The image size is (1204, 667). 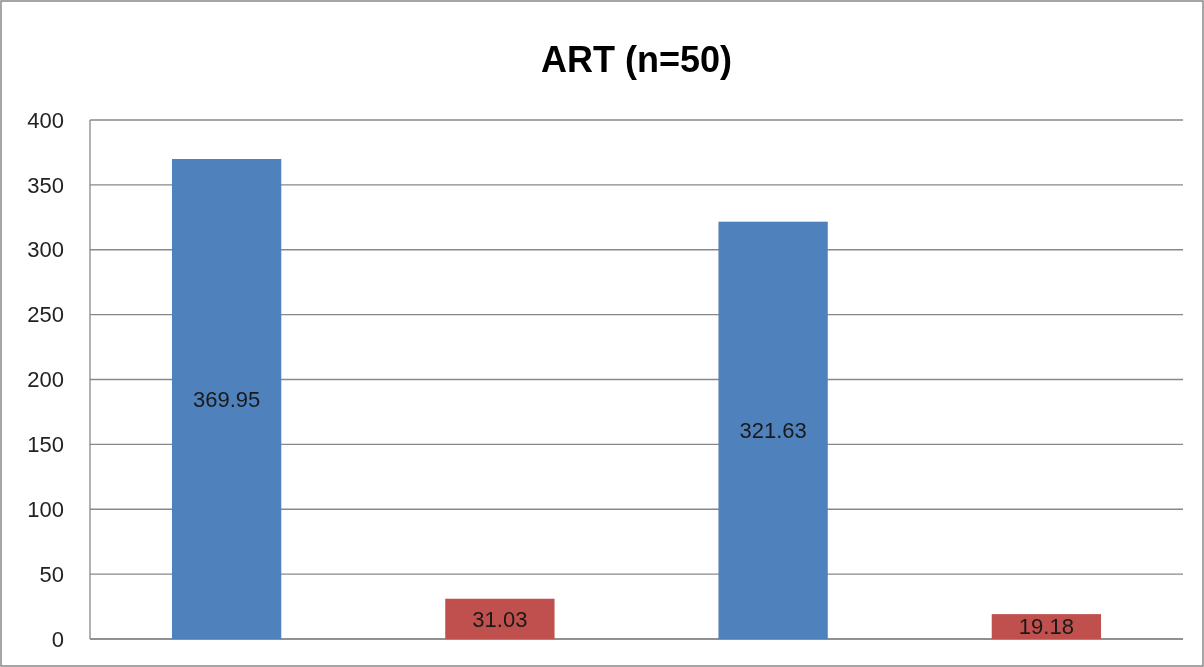 I want to click on chart-title: ART (n=50), so click(x=636, y=59).